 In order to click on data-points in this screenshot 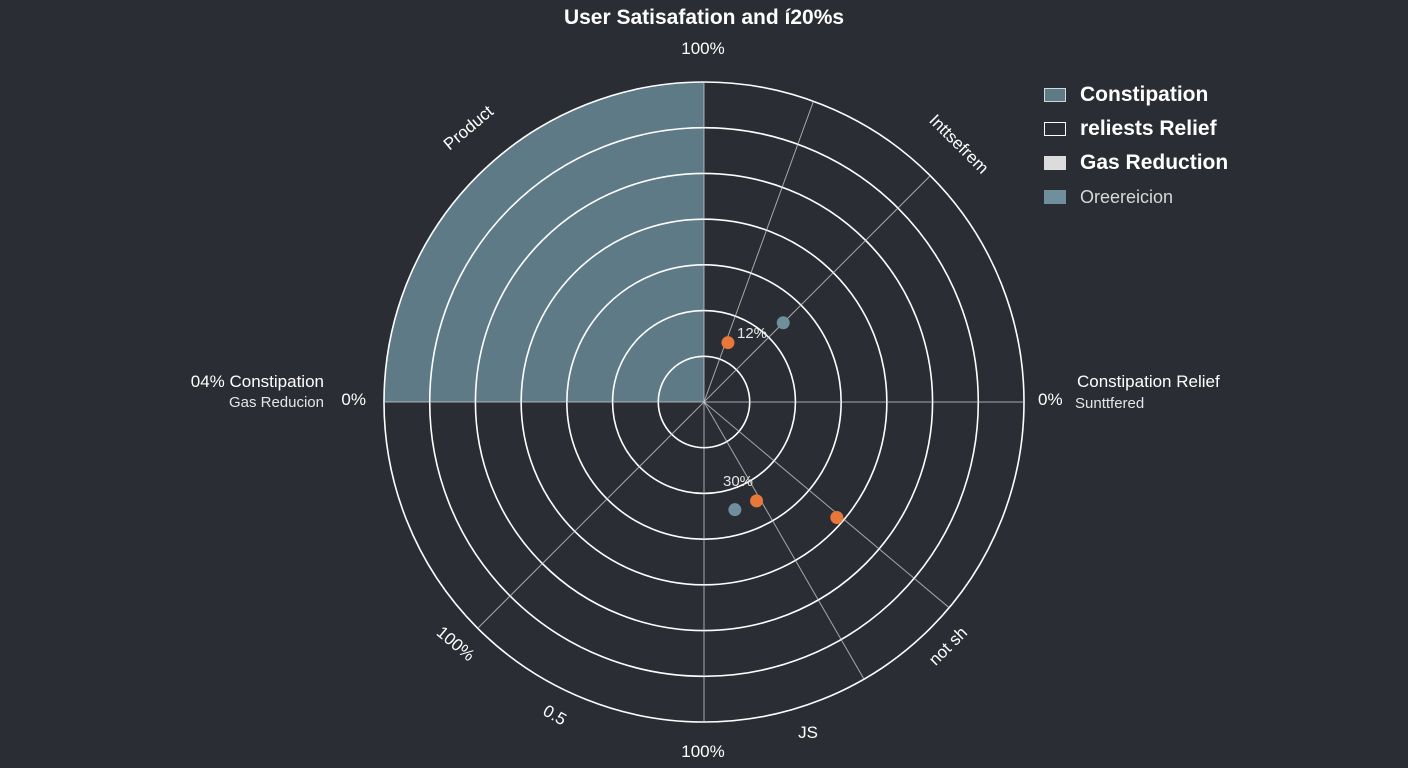, I will do `click(782, 420)`.